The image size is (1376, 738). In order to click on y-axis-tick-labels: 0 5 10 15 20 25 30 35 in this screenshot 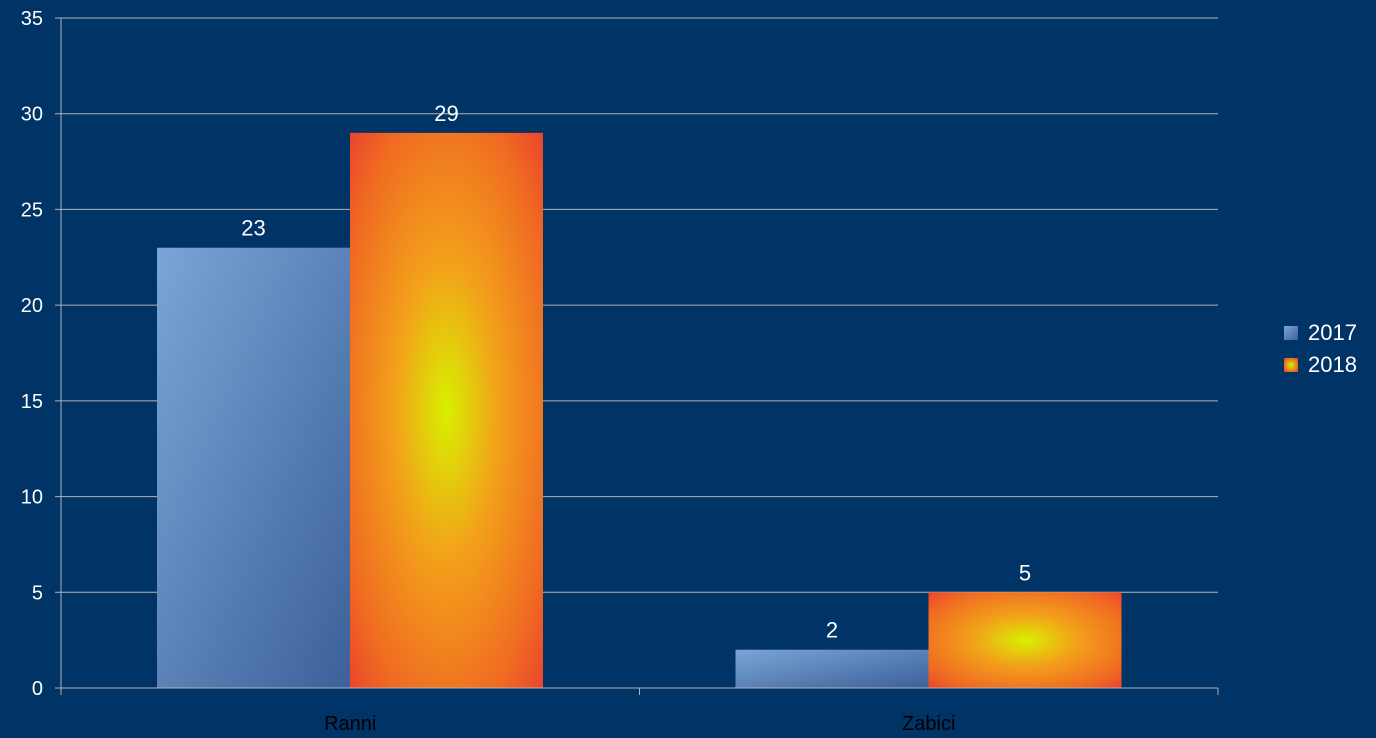, I will do `click(32, 354)`.